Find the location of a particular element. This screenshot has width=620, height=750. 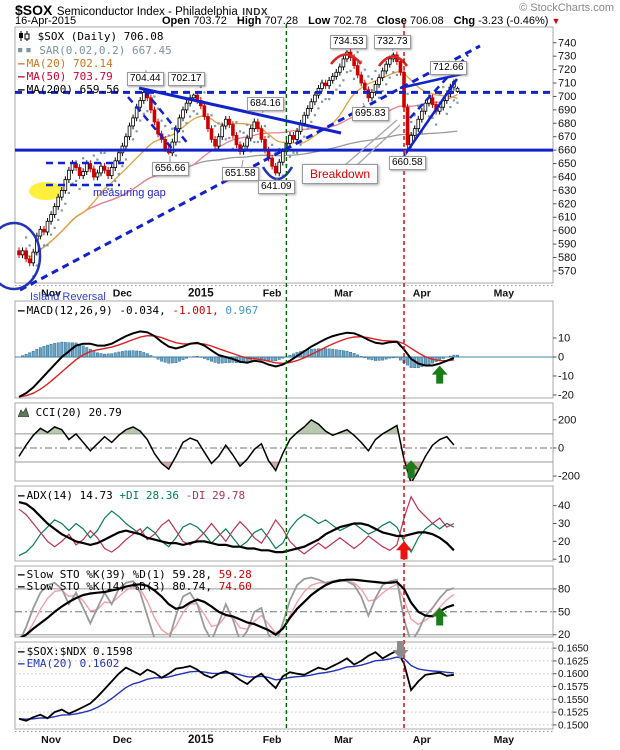

macd-line-icon: — is located at coordinates (21, 310).